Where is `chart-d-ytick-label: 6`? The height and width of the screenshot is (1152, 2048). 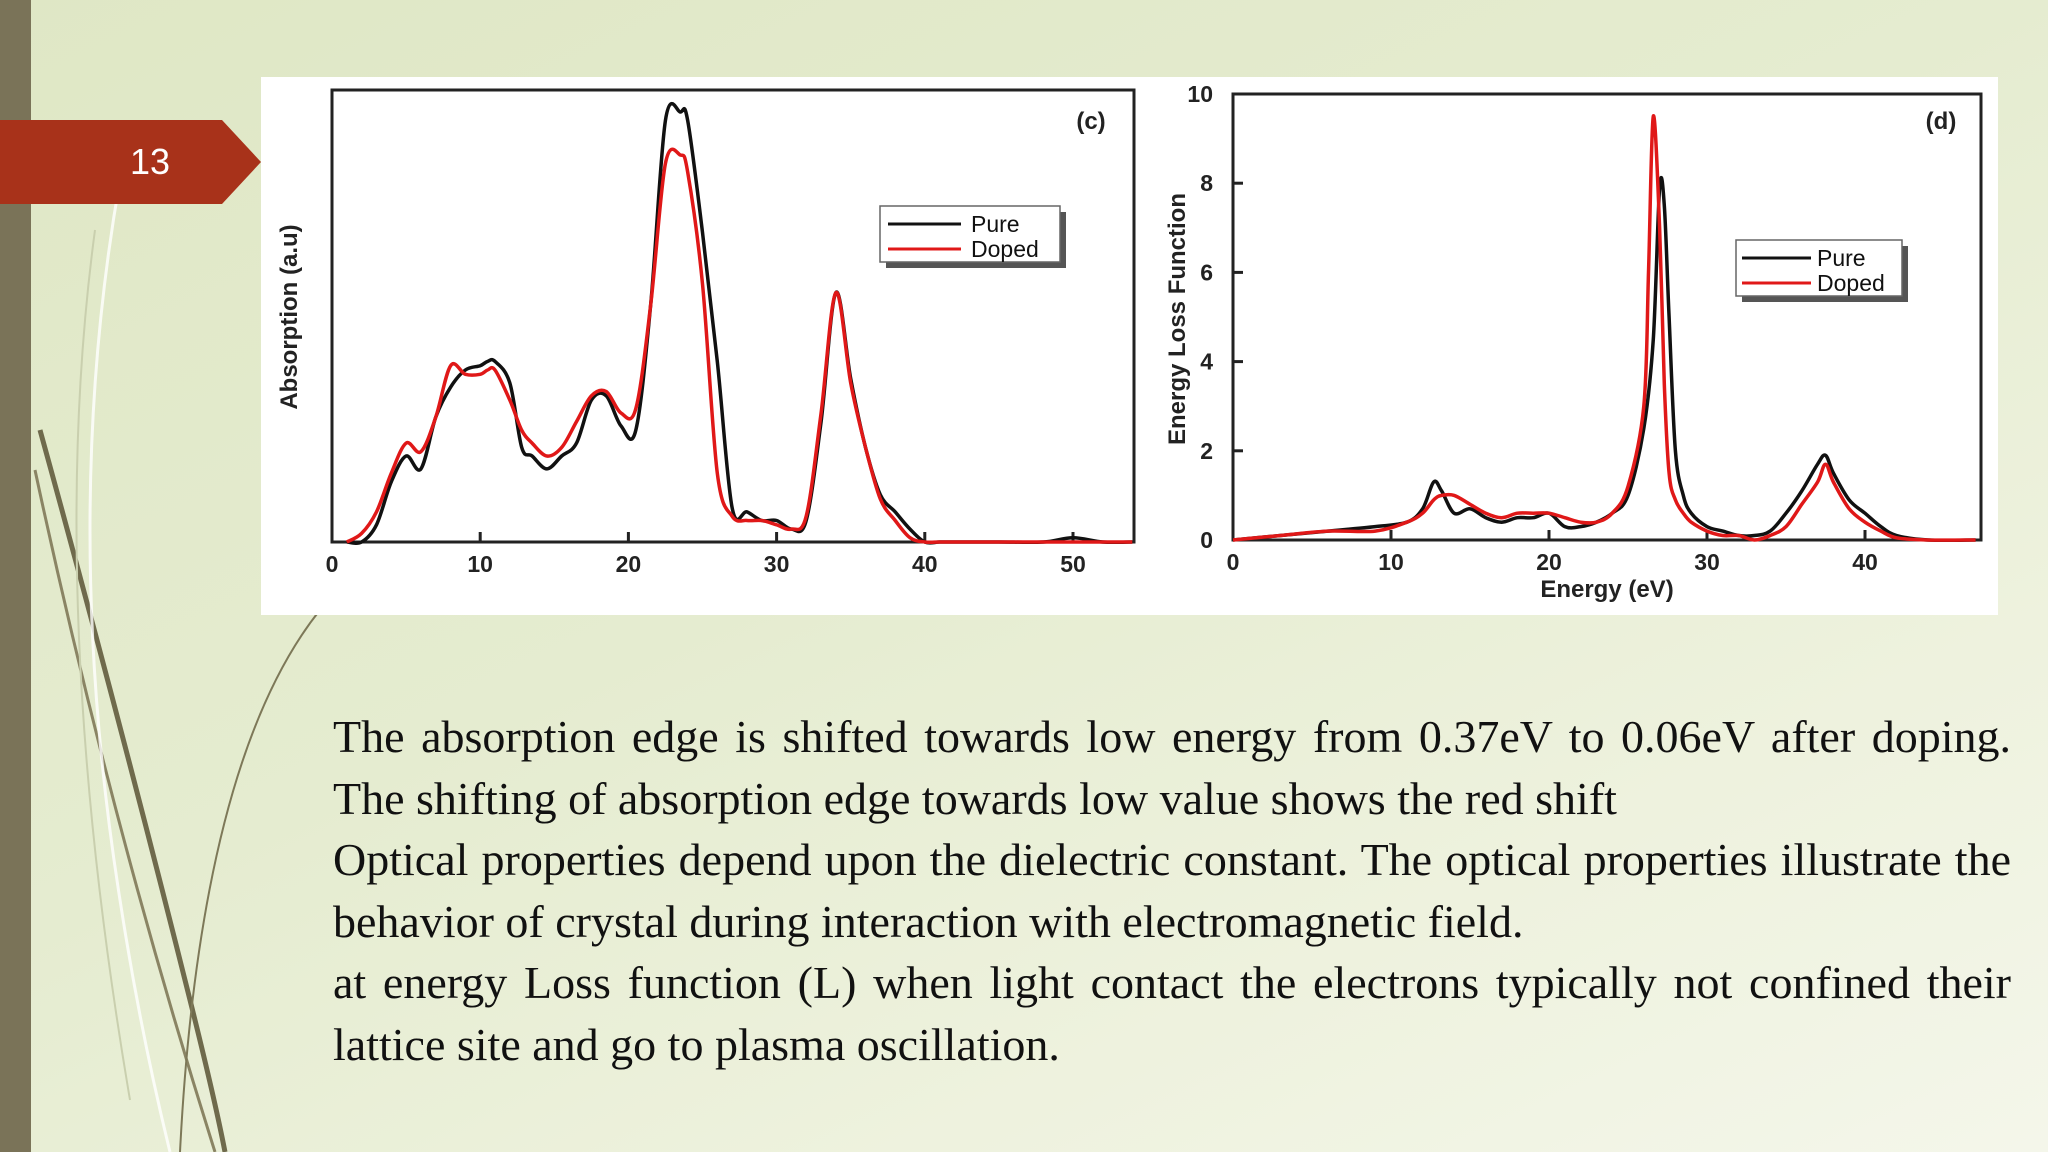 chart-d-ytick-label: 6 is located at coordinates (1206, 272).